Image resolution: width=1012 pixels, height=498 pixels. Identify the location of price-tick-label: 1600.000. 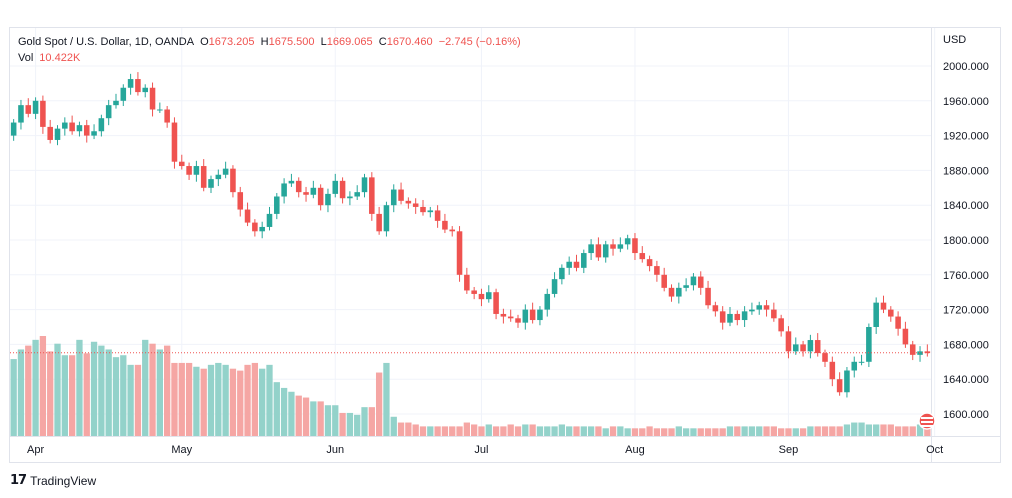
(966, 415).